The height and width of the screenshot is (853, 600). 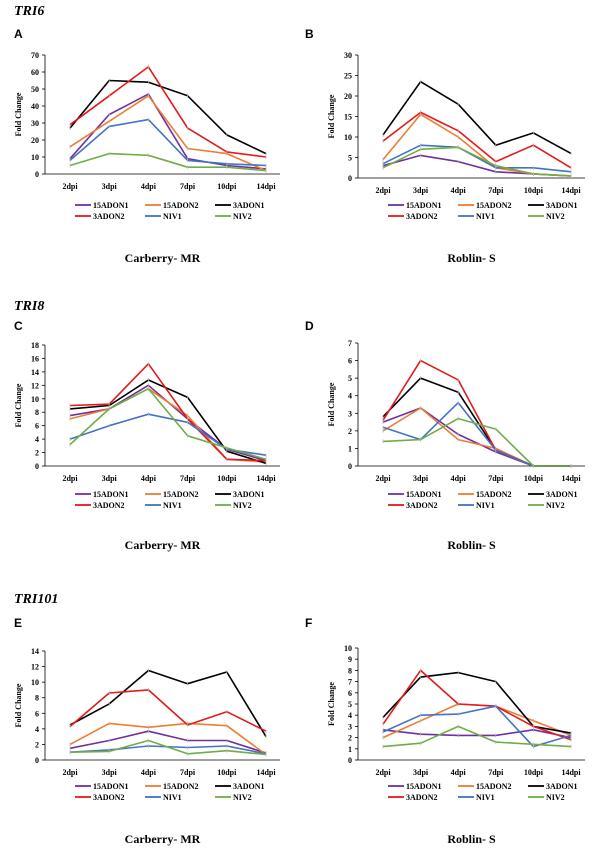 I want to click on section-title-tri8: TRI8, so click(x=29, y=306).